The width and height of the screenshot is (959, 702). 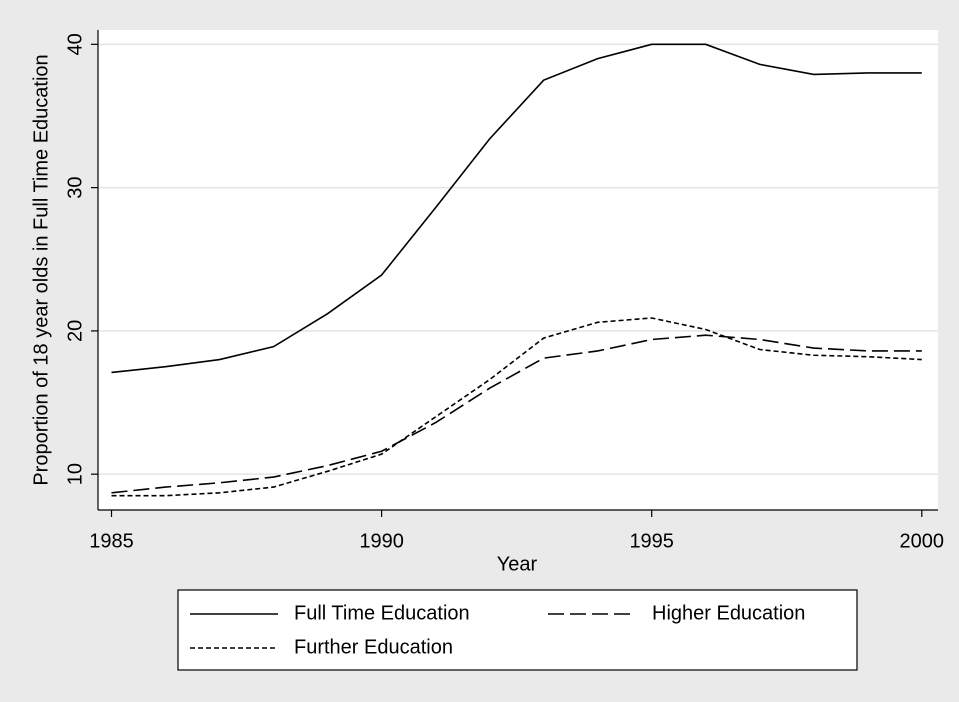 I want to click on y-tick-label: 20, so click(x=75, y=331).